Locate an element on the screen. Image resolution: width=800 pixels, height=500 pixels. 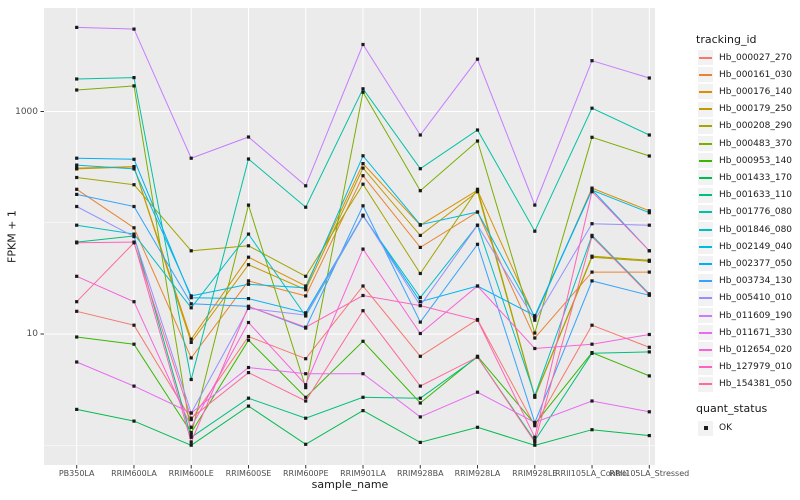
x-tick-label: RRIM928LE is located at coordinates (535, 473).